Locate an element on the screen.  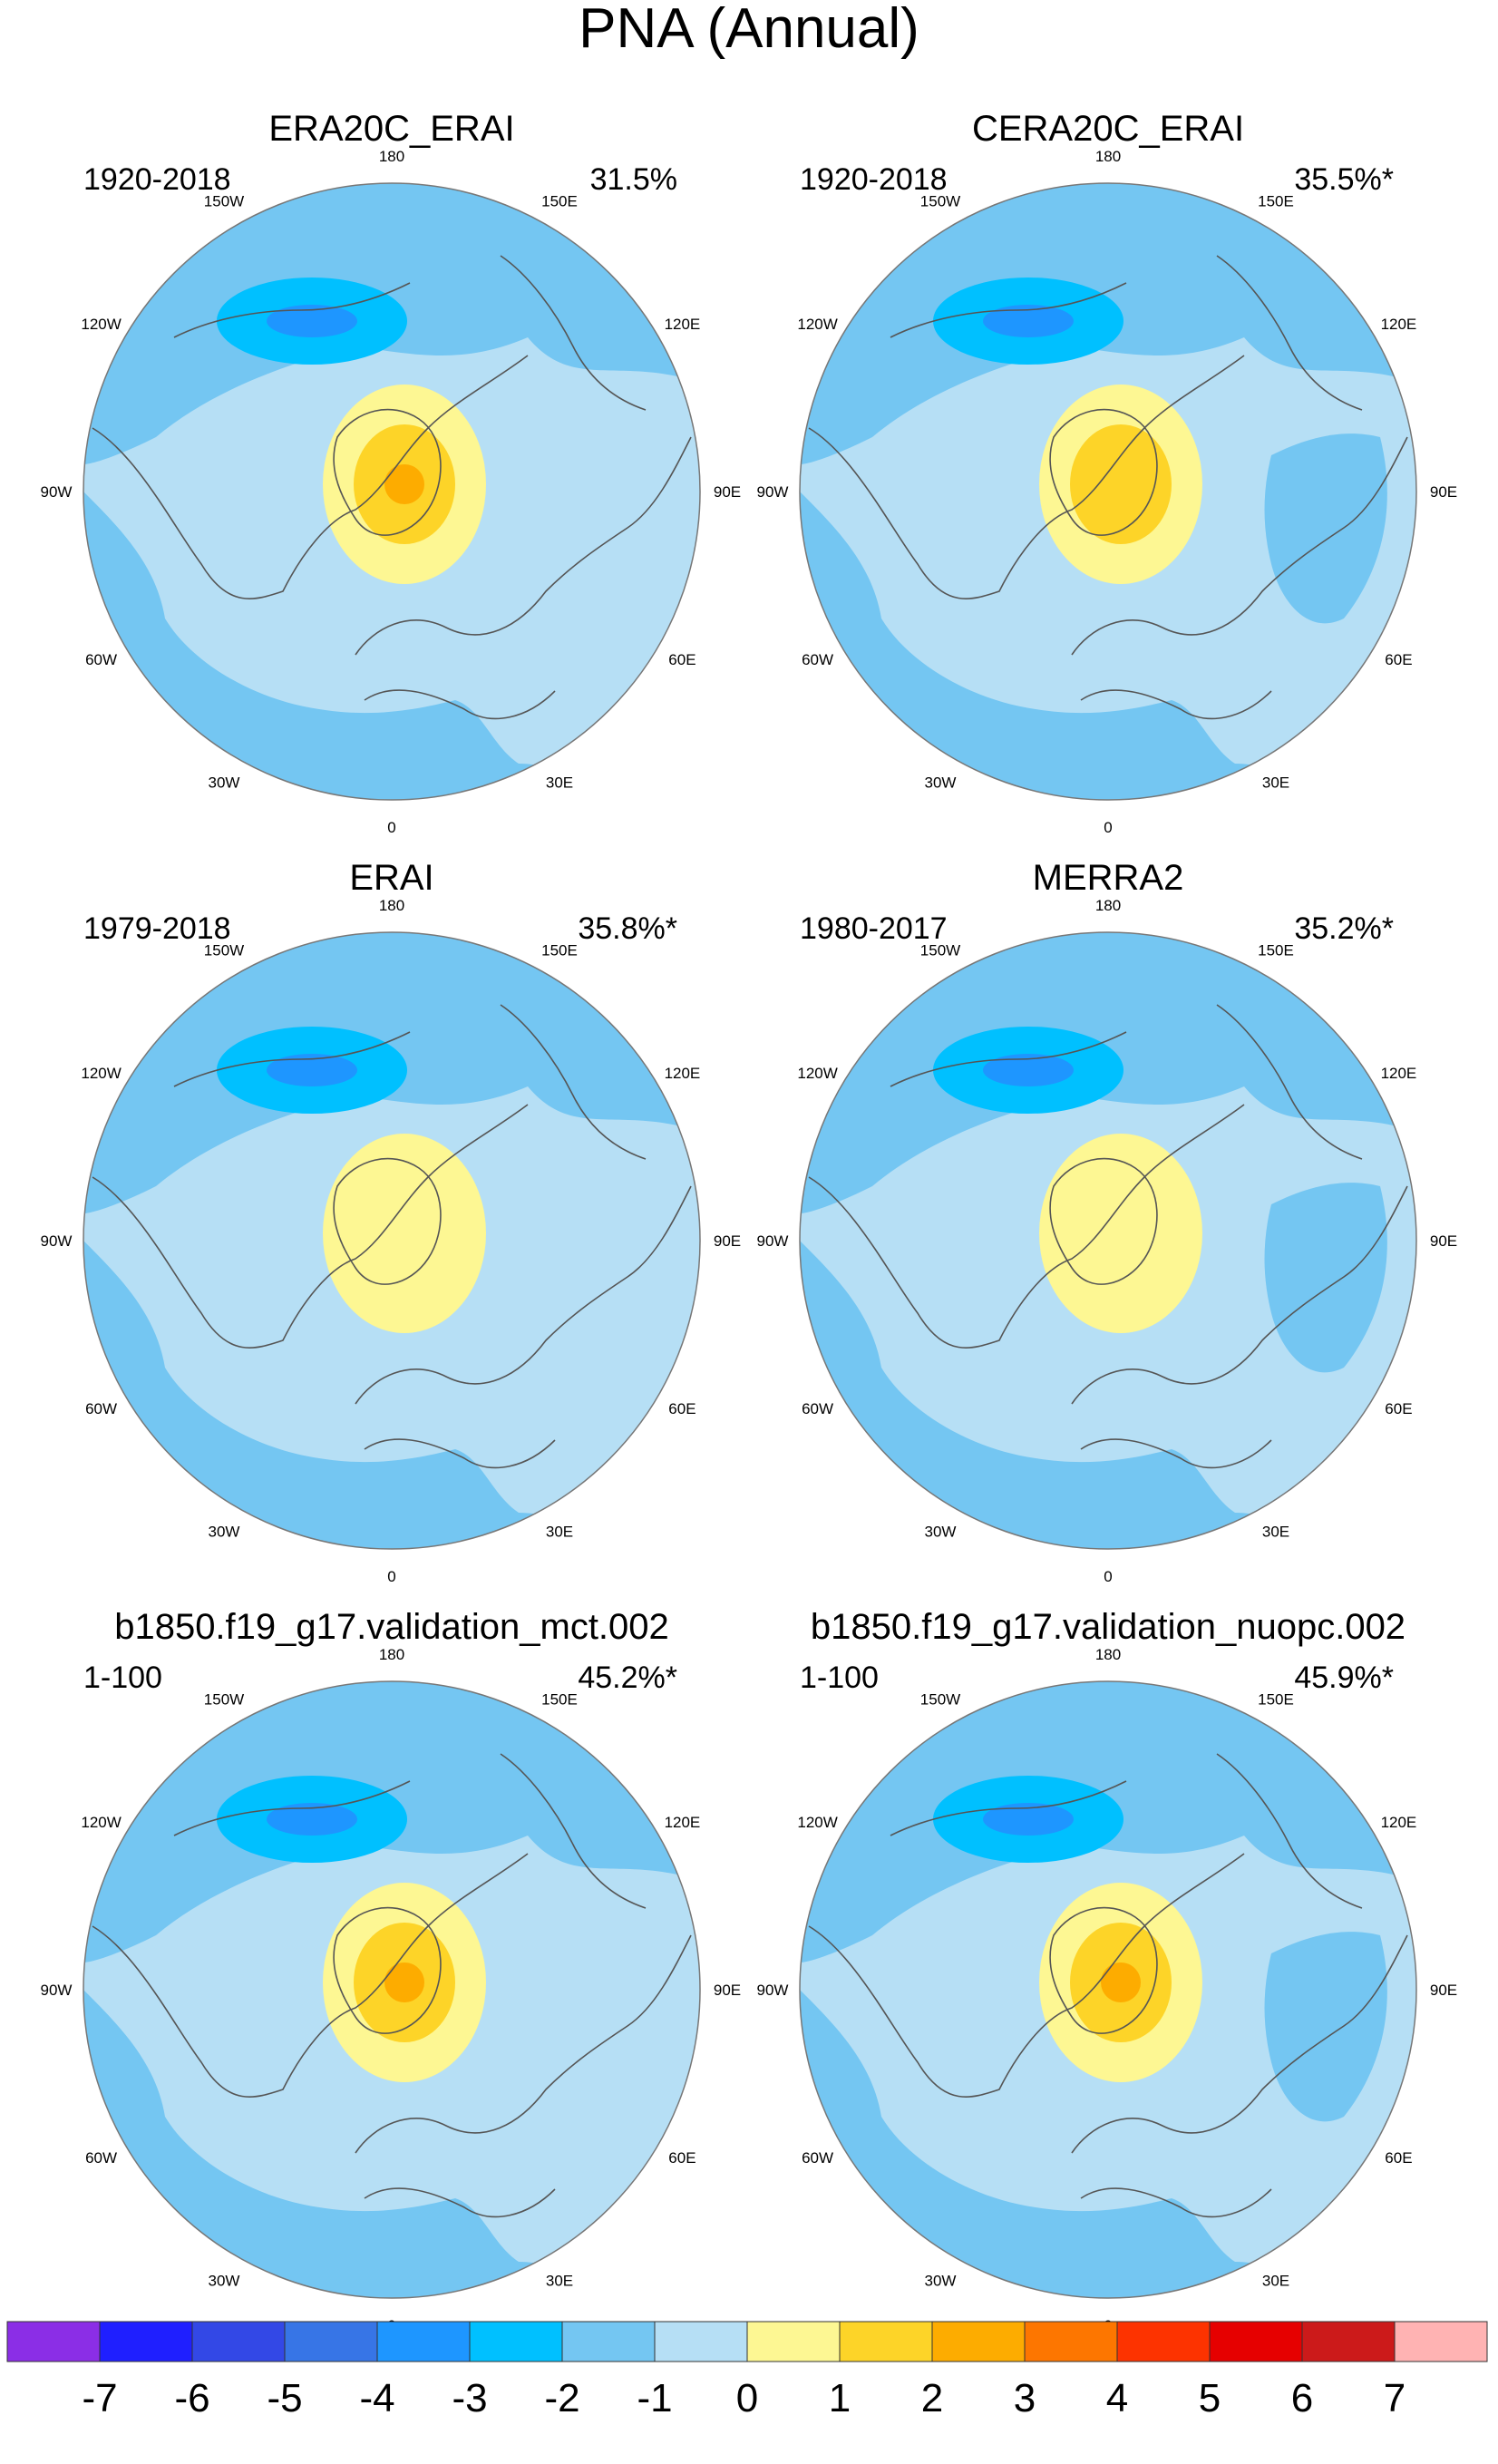
panel-title: MERRA2 is located at coordinates (1108, 878).